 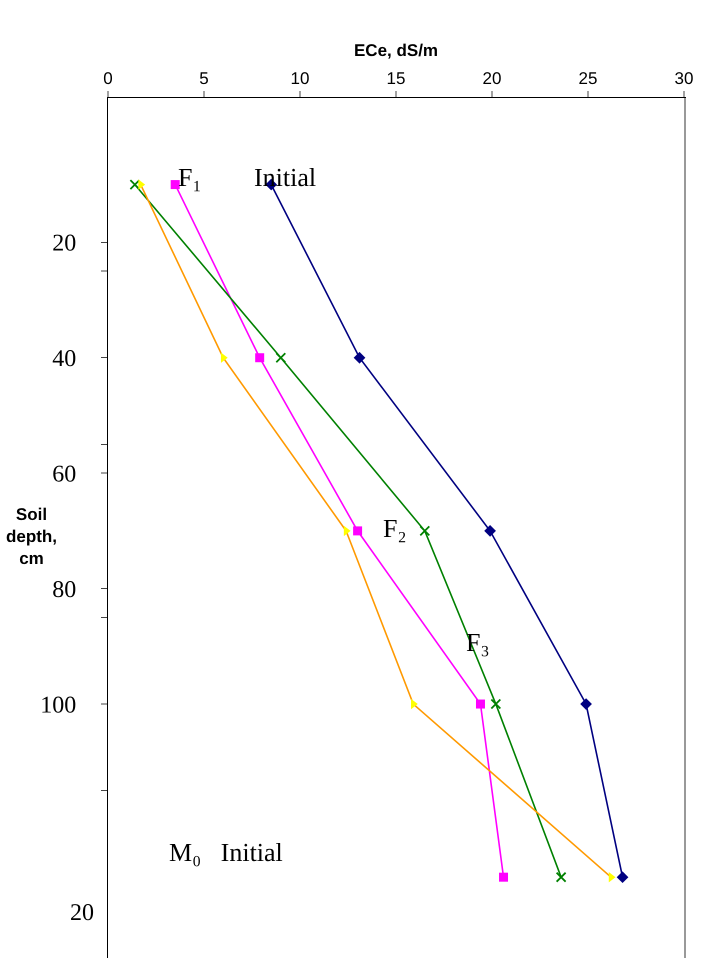 What do you see at coordinates (64, 359) in the screenshot?
I see `y-tick-label: 40` at bounding box center [64, 359].